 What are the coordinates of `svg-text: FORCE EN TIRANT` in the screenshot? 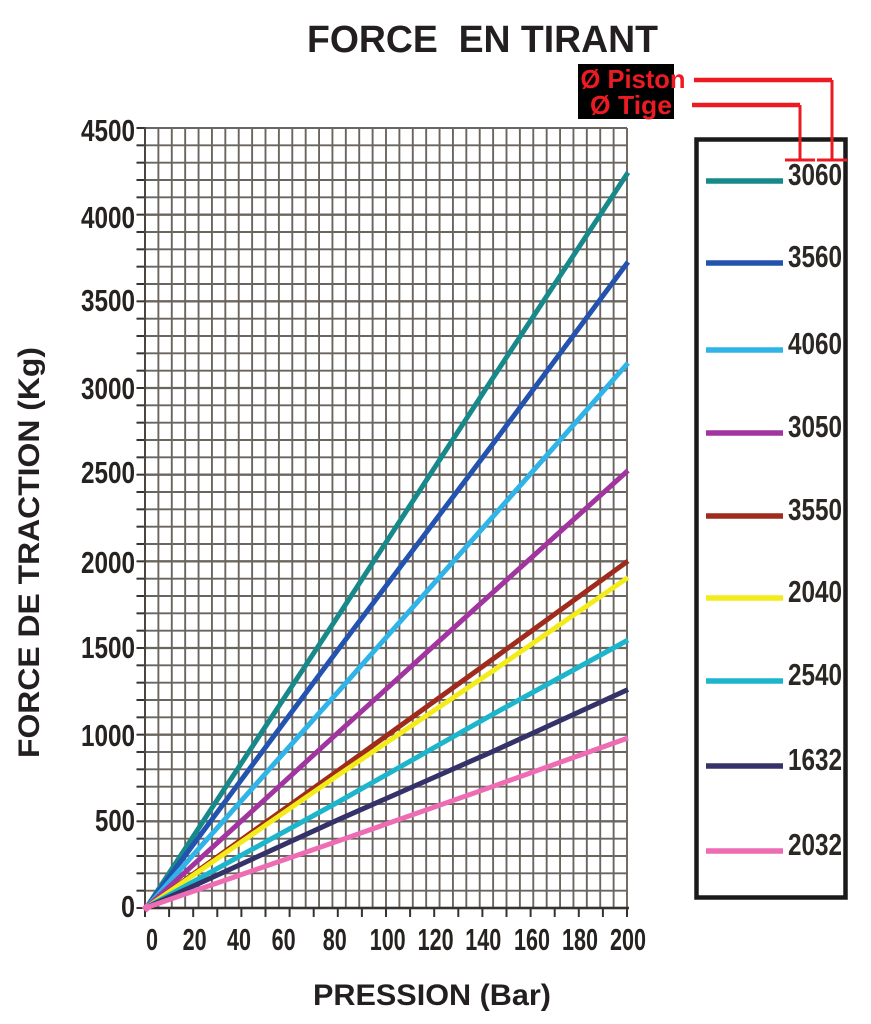 It's located at (482, 40).